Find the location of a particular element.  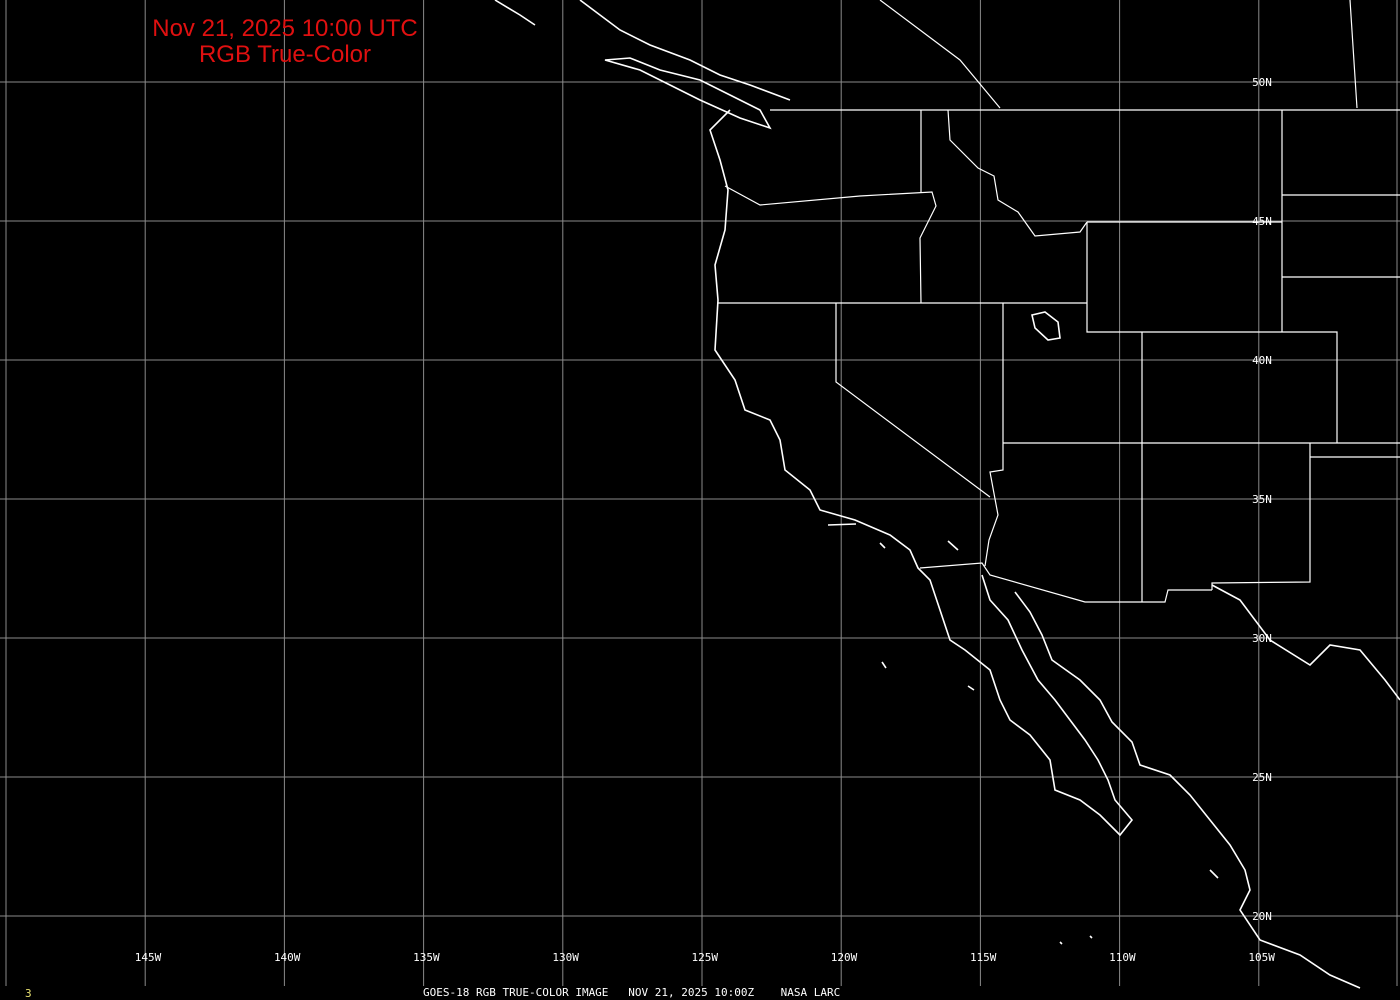

longitude-label: 130W is located at coordinates (565, 957).